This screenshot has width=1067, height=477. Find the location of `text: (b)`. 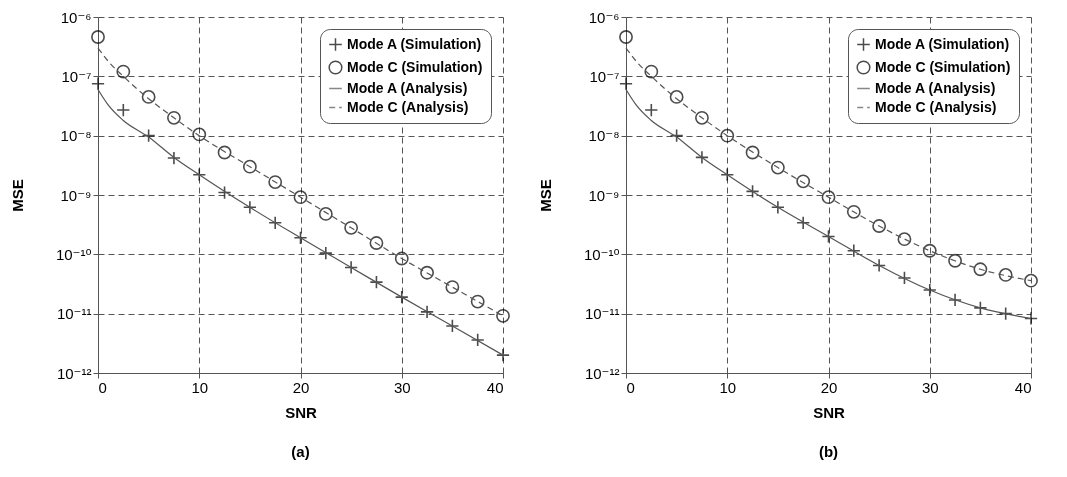

text: (b) is located at coordinates (828, 451).